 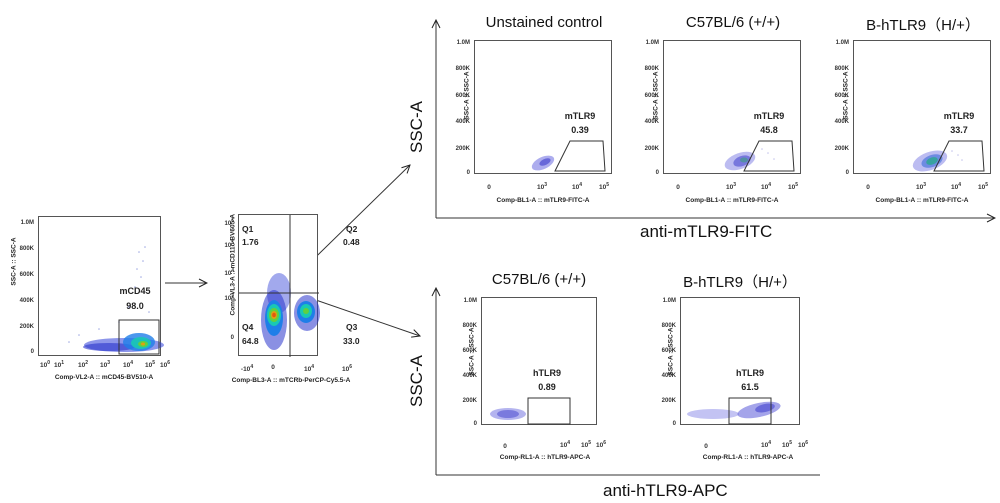 What do you see at coordinates (250, 242) in the screenshot?
I see `quadrant-q1-value: 1.76` at bounding box center [250, 242].